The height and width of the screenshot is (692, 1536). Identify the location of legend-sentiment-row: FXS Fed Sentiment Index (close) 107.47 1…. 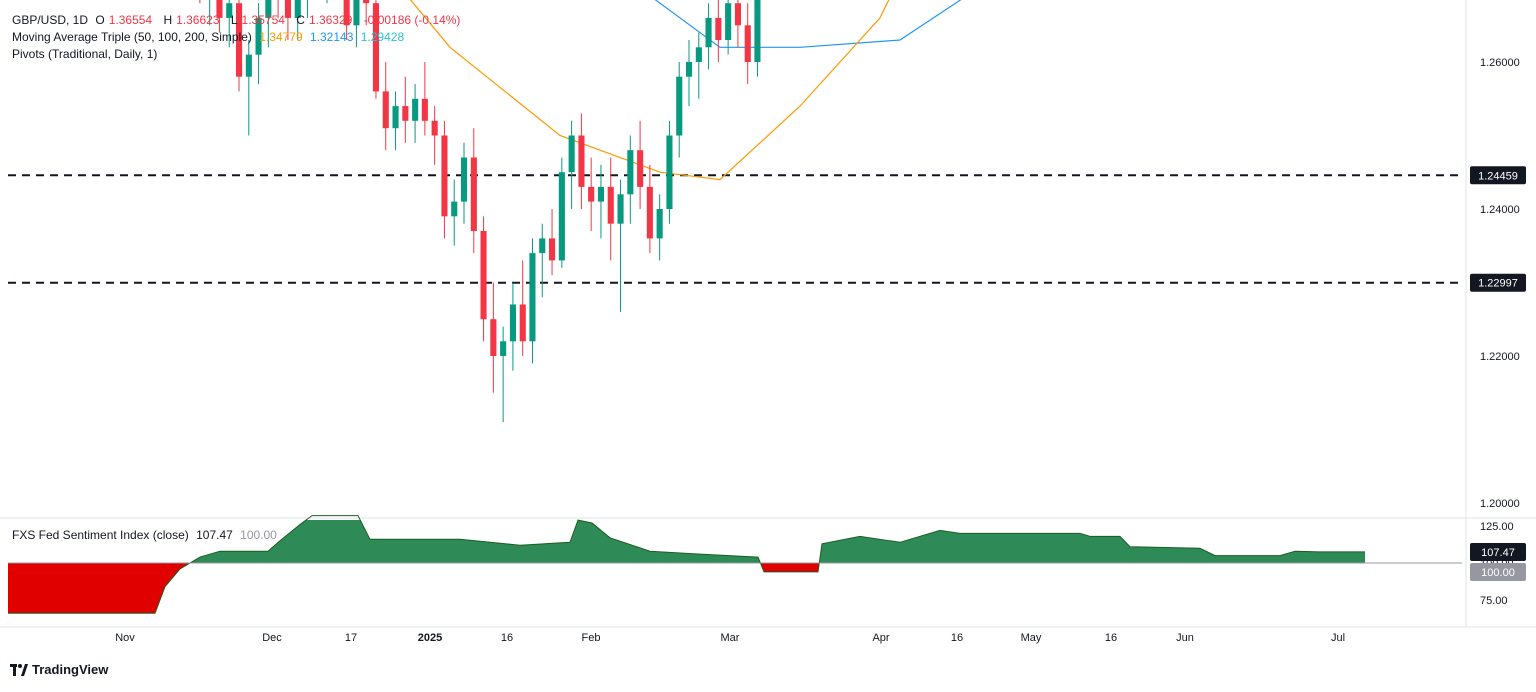
(146, 535).